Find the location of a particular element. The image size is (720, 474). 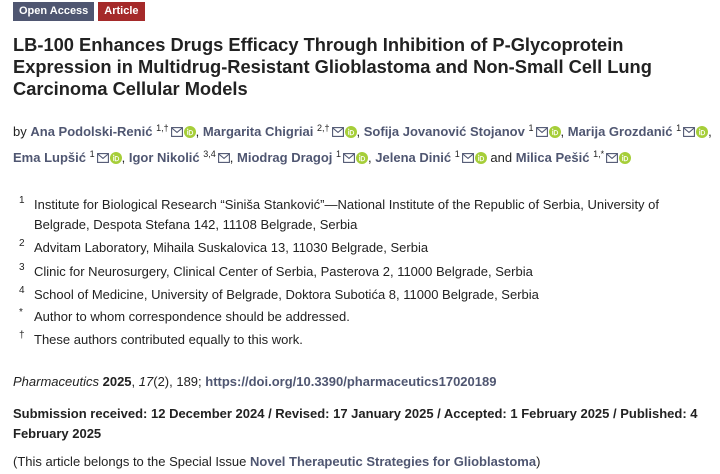

author-name: Sofija Jovanović Stojanov is located at coordinates (444, 131).